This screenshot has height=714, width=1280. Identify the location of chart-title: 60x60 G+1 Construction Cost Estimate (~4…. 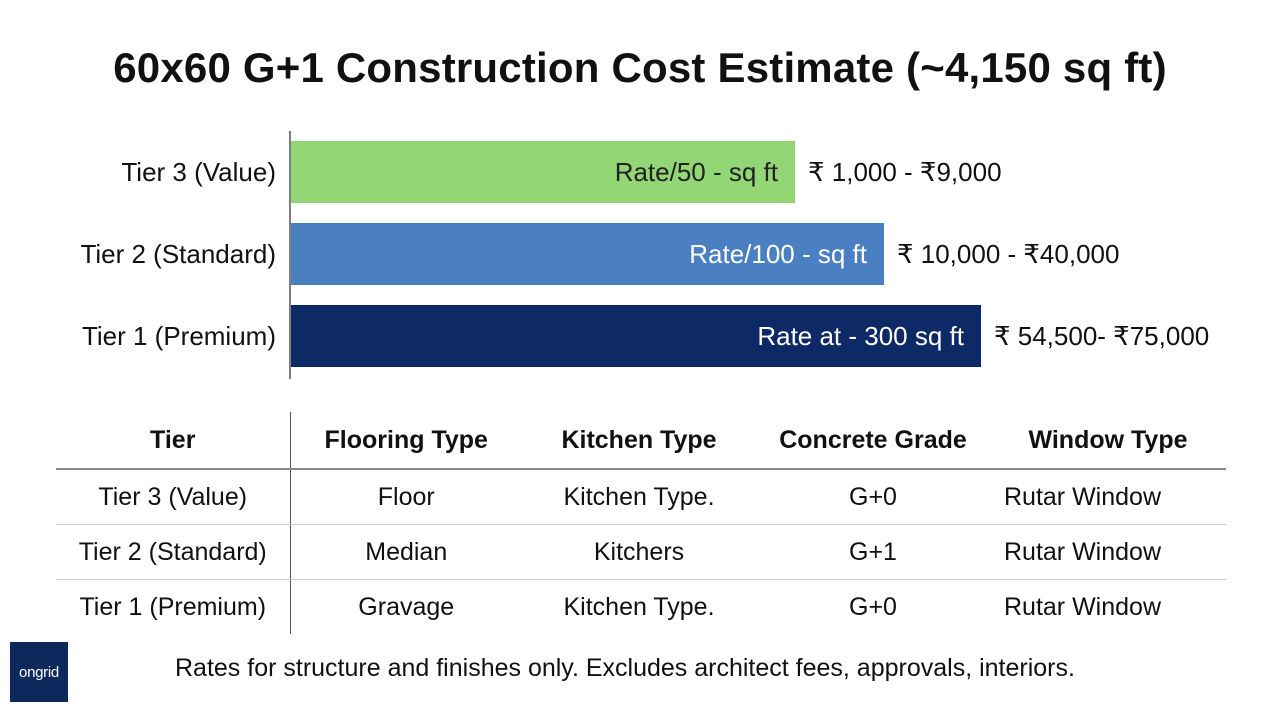
(640, 67).